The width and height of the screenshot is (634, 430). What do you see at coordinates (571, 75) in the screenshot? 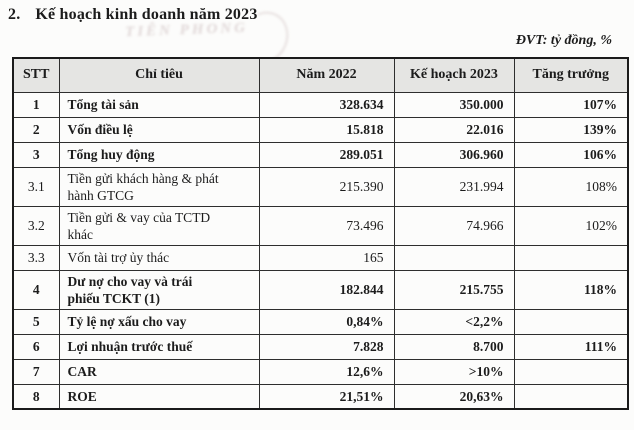
I see `column-header-tang-truong: Tăng trưởng` at bounding box center [571, 75].